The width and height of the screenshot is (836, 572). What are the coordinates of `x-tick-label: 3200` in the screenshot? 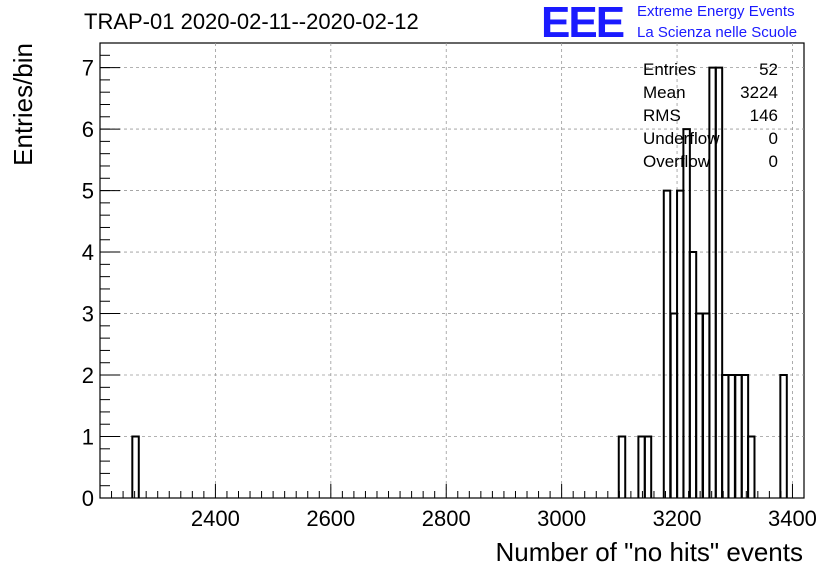 It's located at (677, 518).